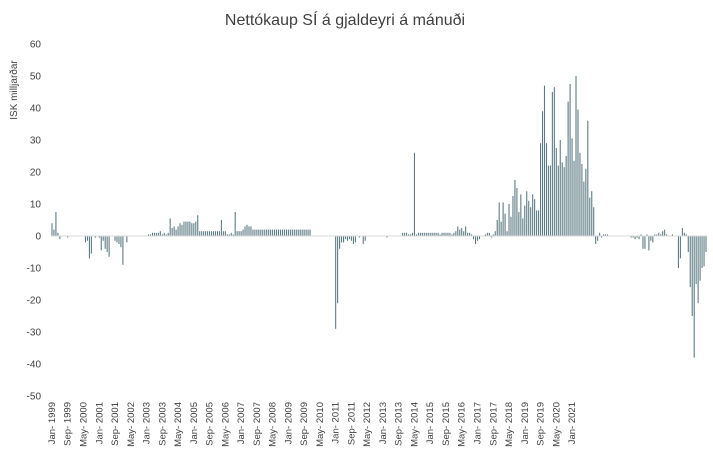 This screenshot has height=454, width=713. I want to click on y-tick-label: -50, so click(34, 397).